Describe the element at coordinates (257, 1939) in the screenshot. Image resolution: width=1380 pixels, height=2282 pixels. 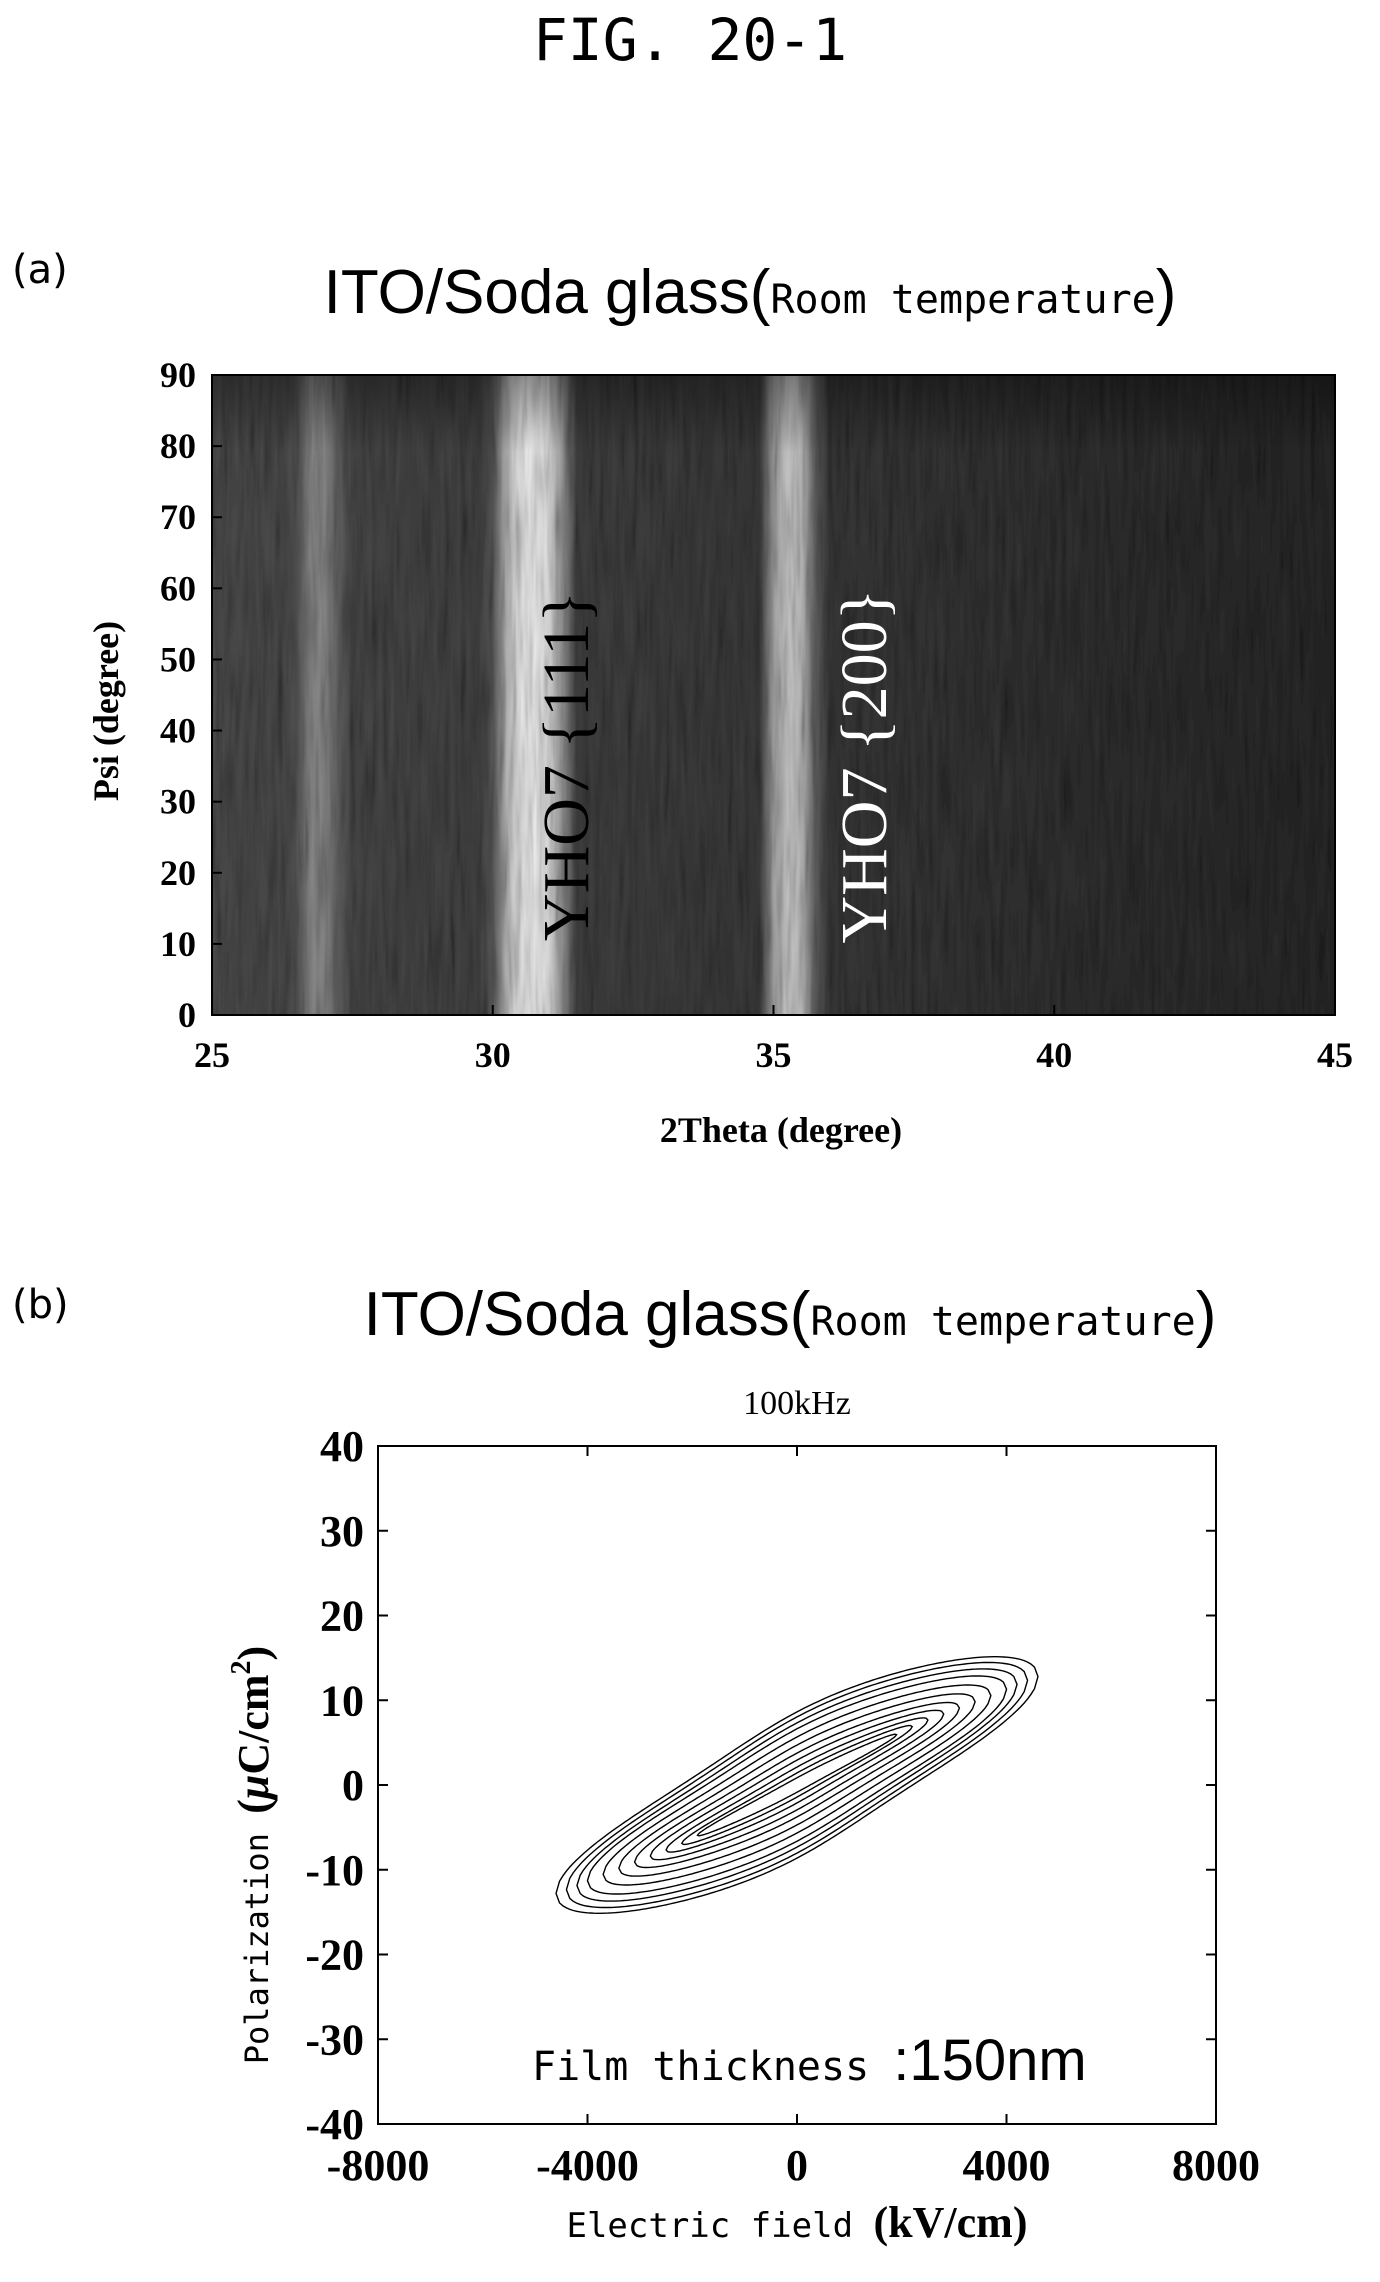
I see `pe-y-axis-label-text: Polarization` at that location.